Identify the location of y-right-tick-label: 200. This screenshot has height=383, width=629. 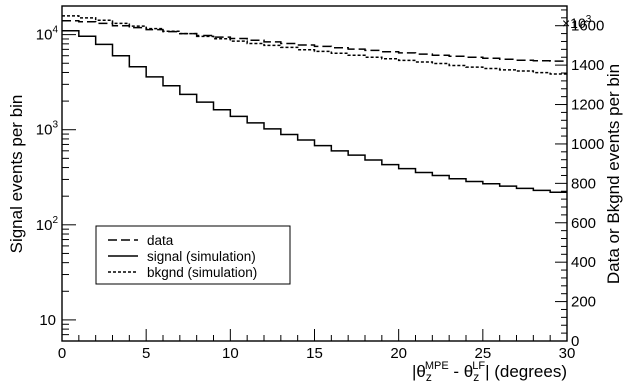
(583, 302).